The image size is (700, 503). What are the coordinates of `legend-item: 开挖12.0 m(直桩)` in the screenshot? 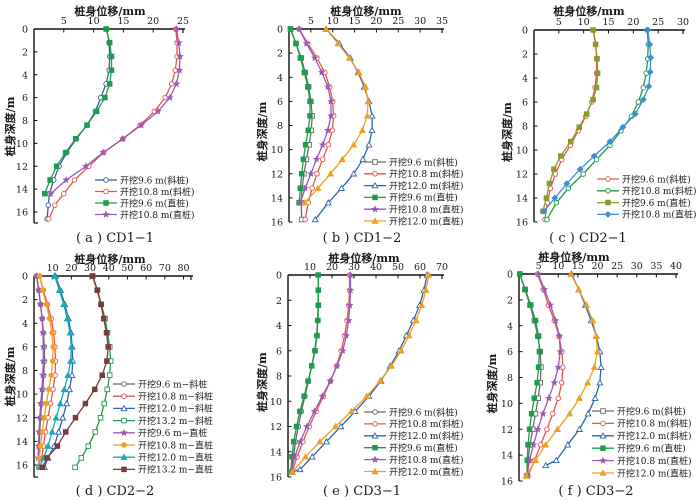 It's located at (413, 221).